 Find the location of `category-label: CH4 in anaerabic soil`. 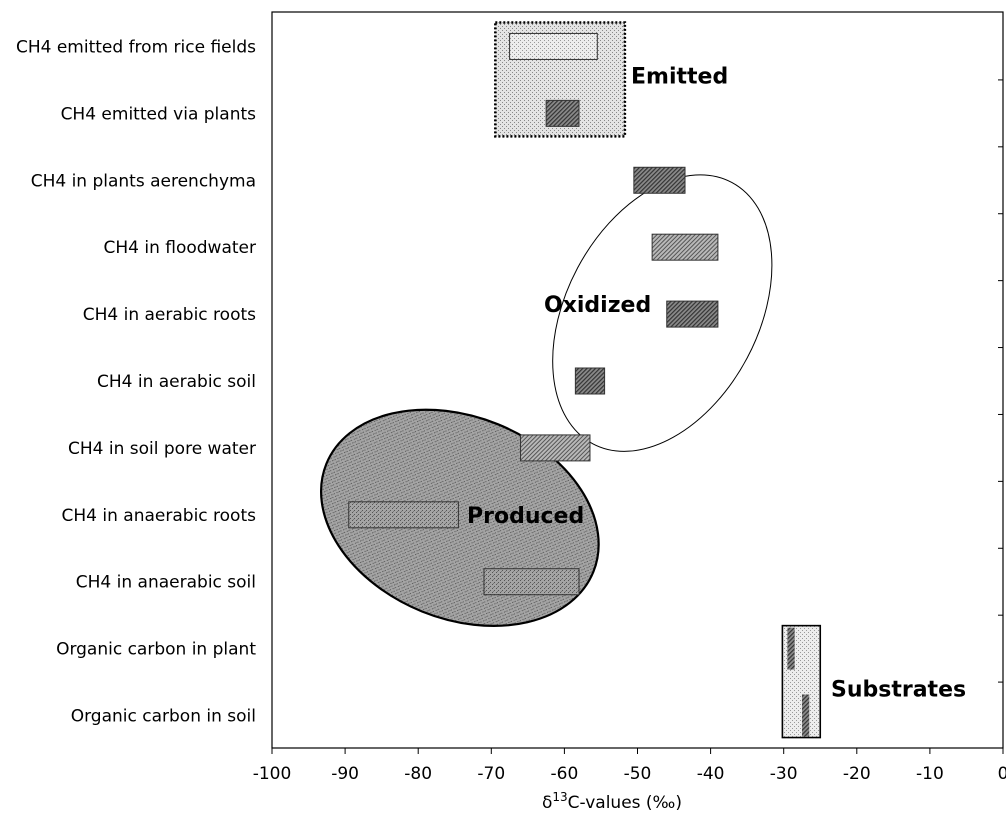

category-label: CH4 in anaerabic soil is located at coordinates (166, 583).